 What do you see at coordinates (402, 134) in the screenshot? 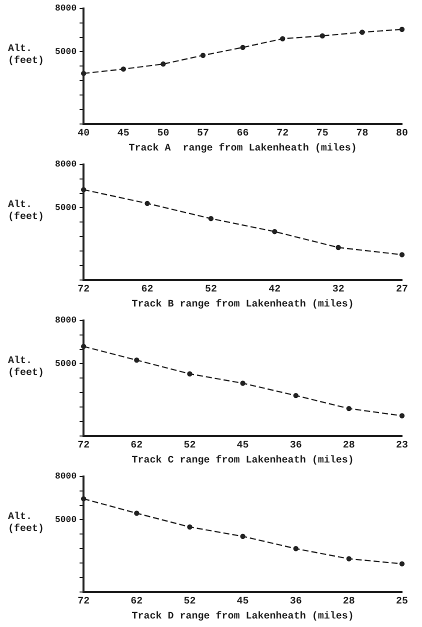
I see `x-tick-label: 80` at bounding box center [402, 134].